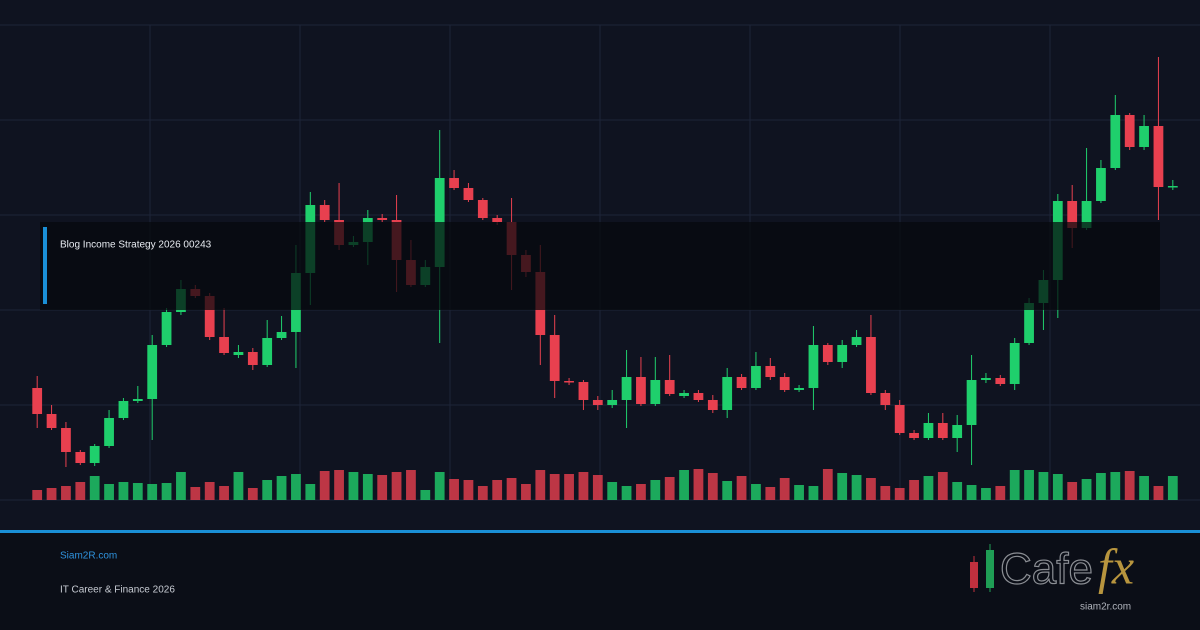 The width and height of the screenshot is (1200, 630). Describe the element at coordinates (88, 556) in the screenshot. I see `site-name: Siam2R.com` at that location.